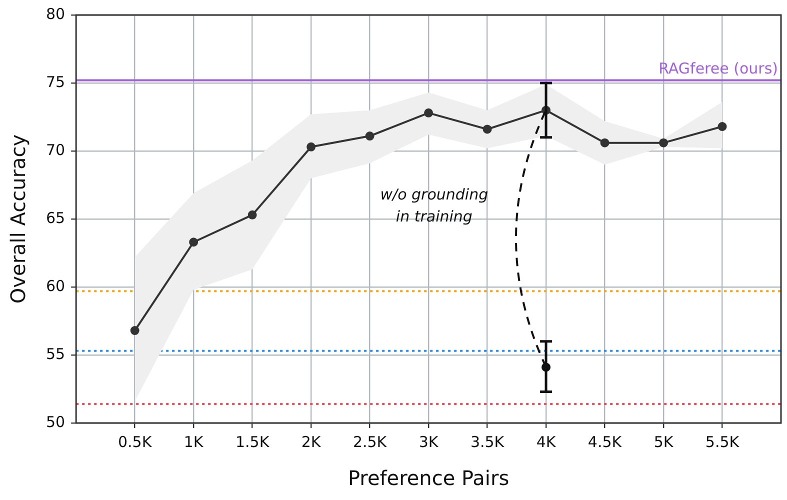  I want to click on y-tick-label: 50, so click(56, 421).